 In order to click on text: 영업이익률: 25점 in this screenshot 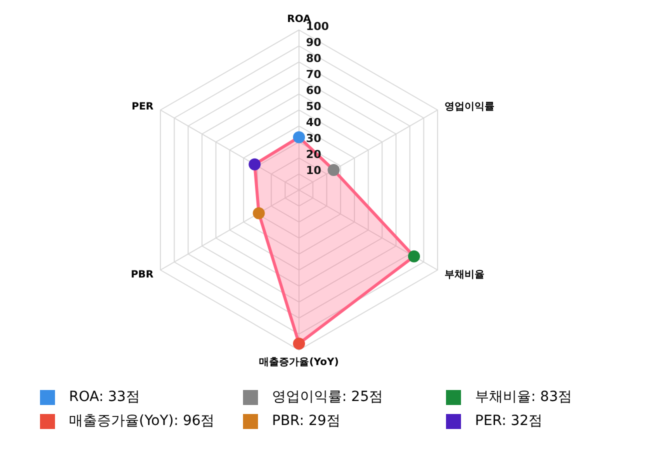, I will do `click(327, 397)`.